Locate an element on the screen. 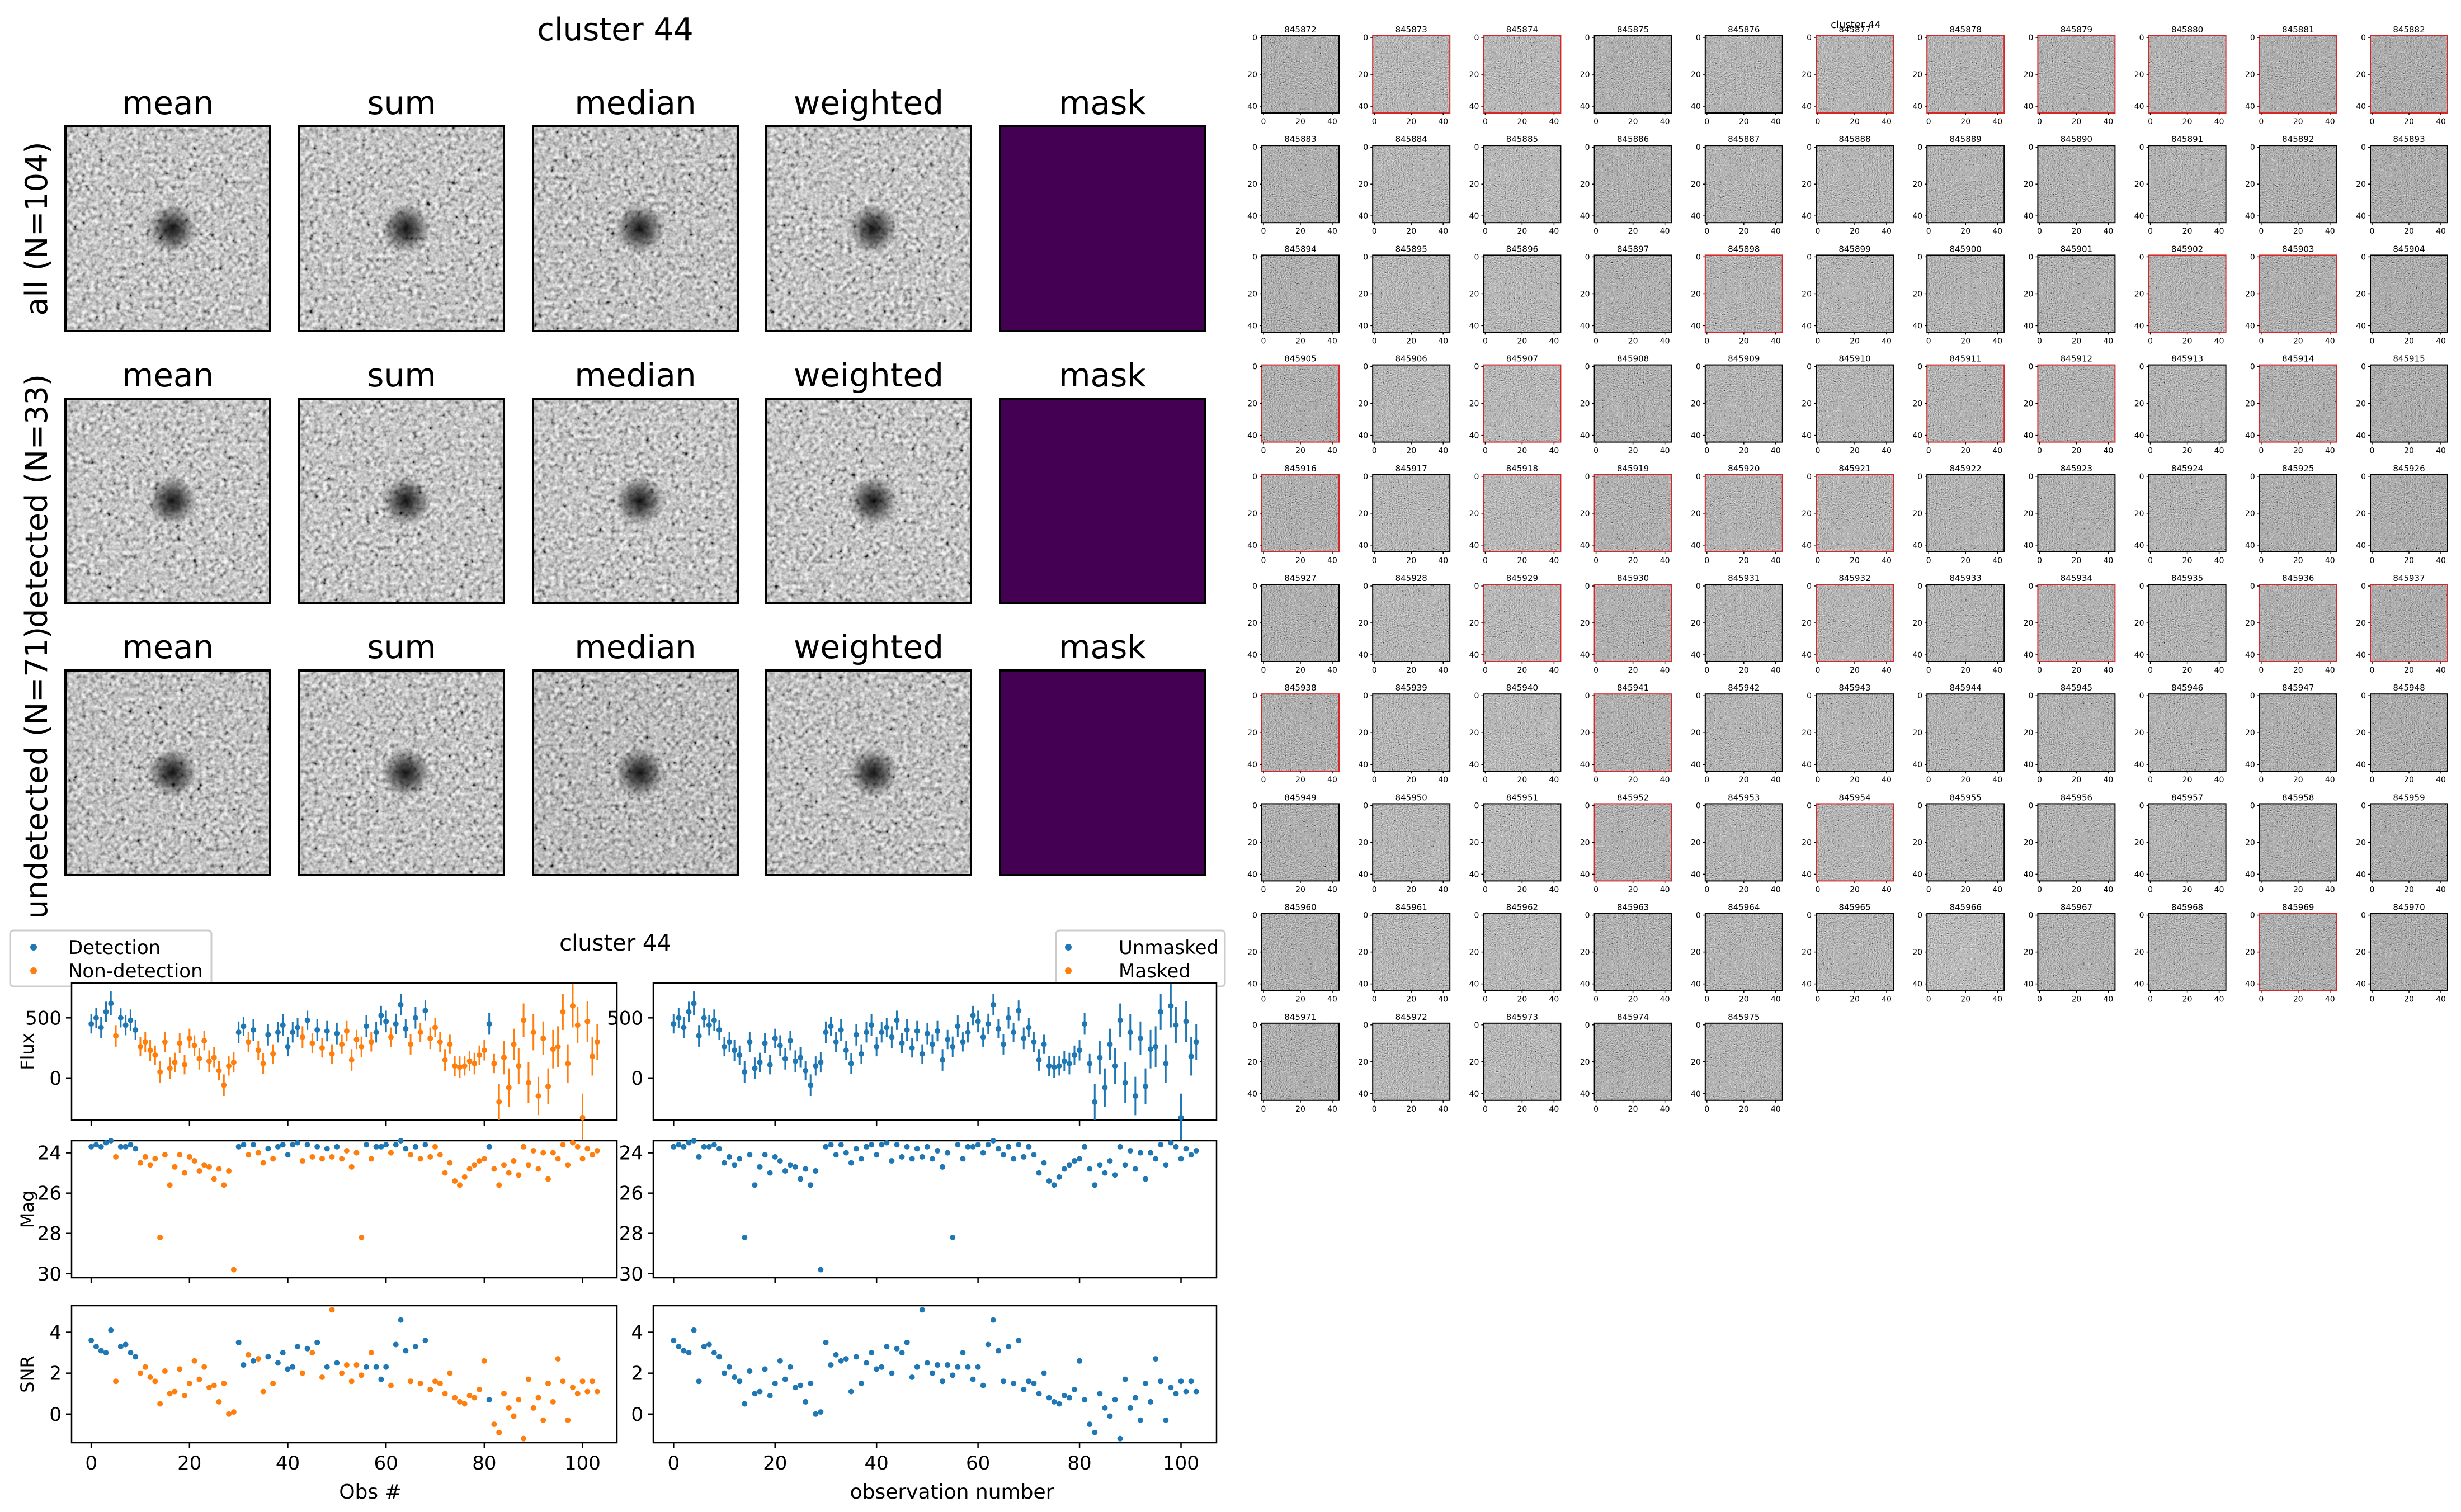 The height and width of the screenshot is (1512, 2461). coadd-image-weighted is located at coordinates (868, 772).